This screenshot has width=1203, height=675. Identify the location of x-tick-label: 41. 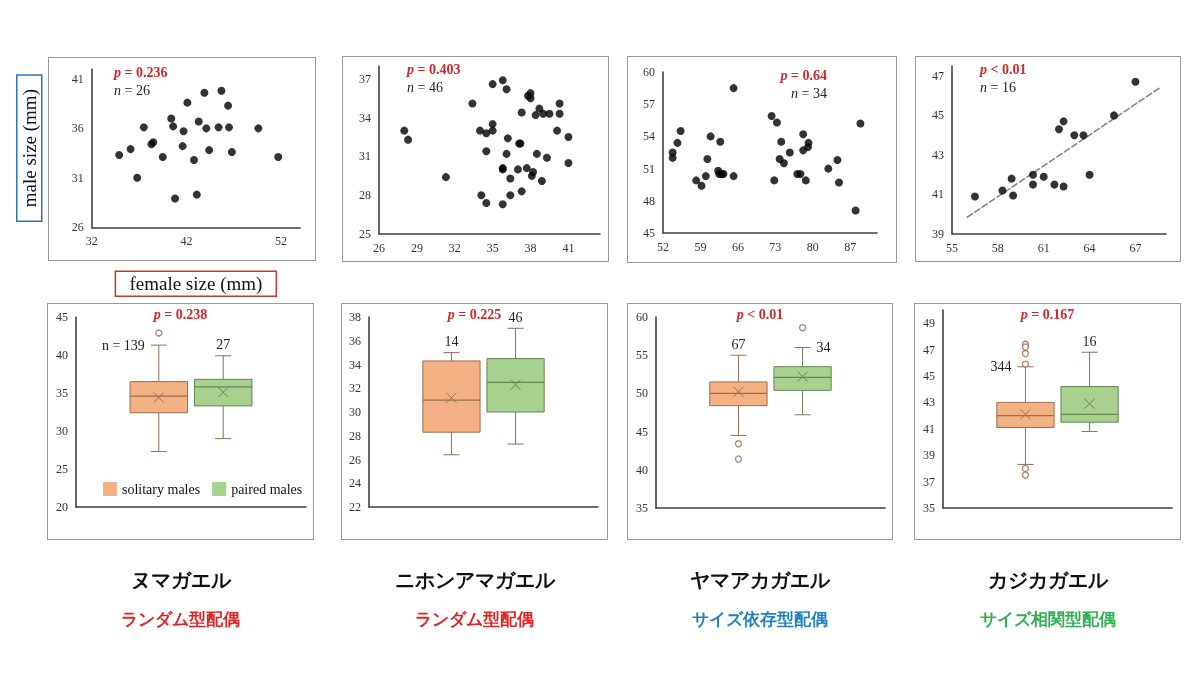
(568, 248).